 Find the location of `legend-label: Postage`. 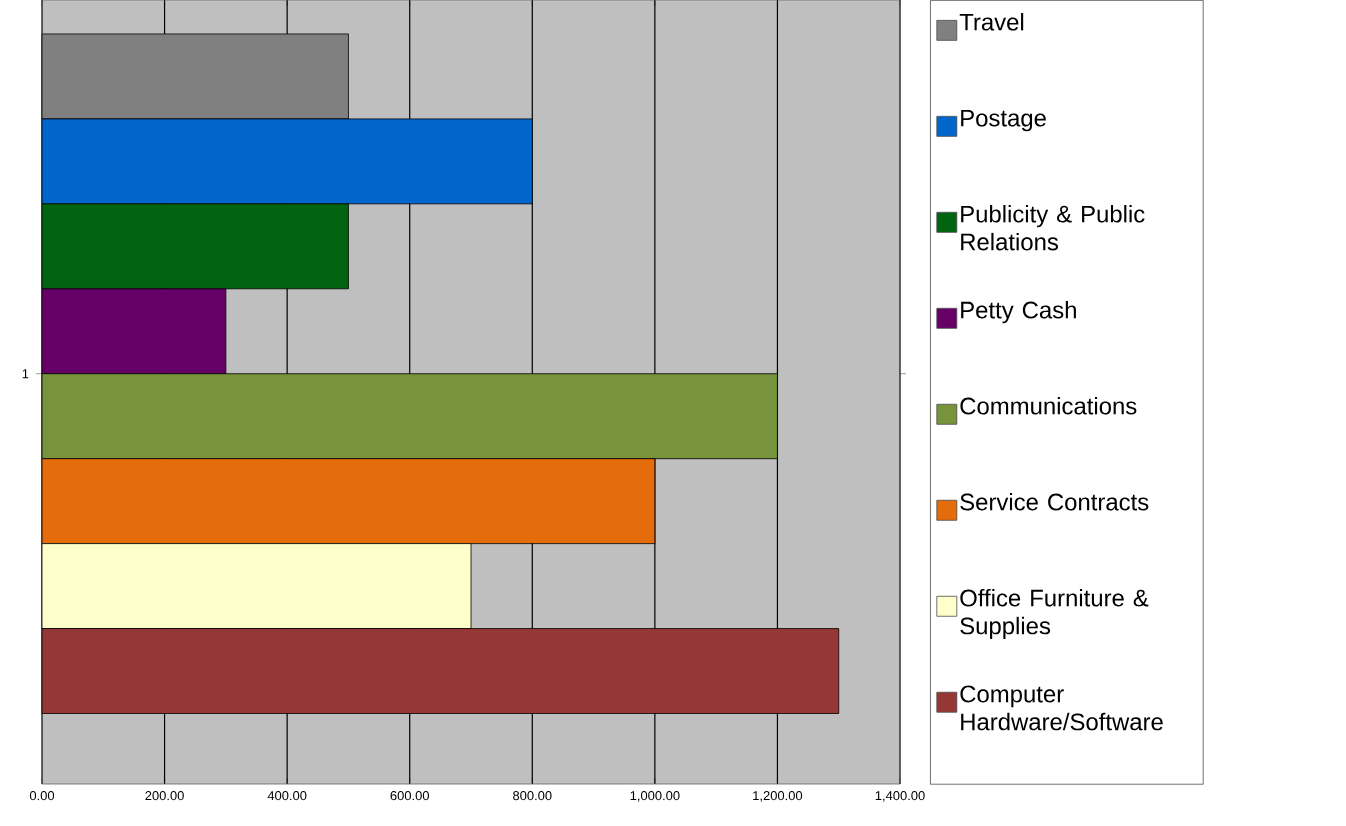

legend-label: Postage is located at coordinates (1003, 120).